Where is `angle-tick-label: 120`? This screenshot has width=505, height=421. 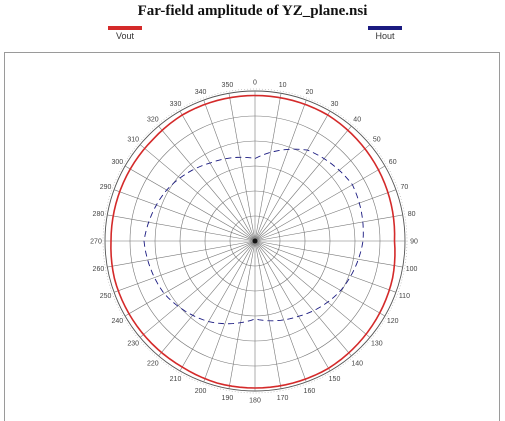
angle-tick-label: 120 is located at coordinates (393, 321).